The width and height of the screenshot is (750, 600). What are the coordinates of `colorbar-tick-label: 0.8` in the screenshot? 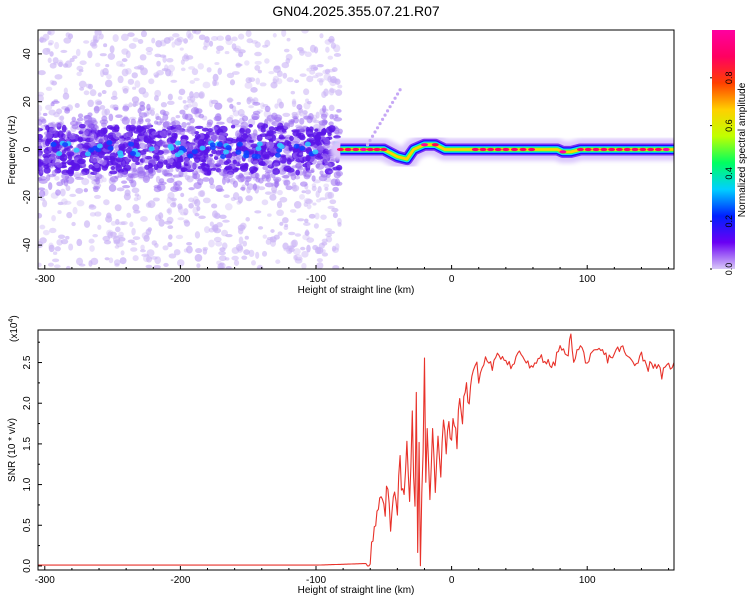 It's located at (729, 78).